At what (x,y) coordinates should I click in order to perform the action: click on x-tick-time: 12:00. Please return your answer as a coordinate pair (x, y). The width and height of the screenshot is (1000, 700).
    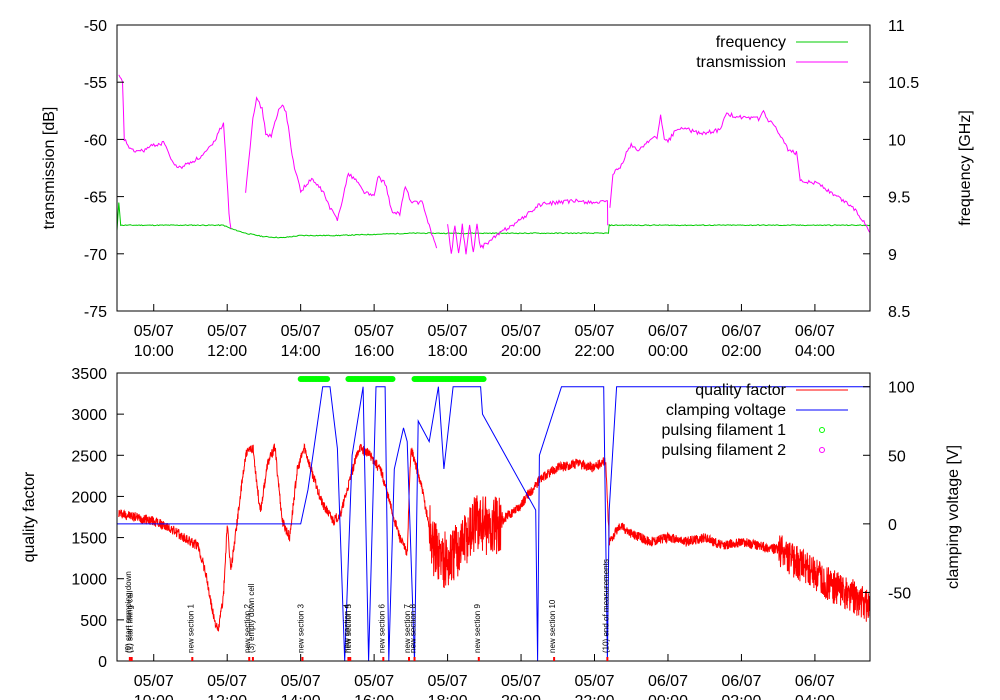
    Looking at the image, I should click on (227, 351).